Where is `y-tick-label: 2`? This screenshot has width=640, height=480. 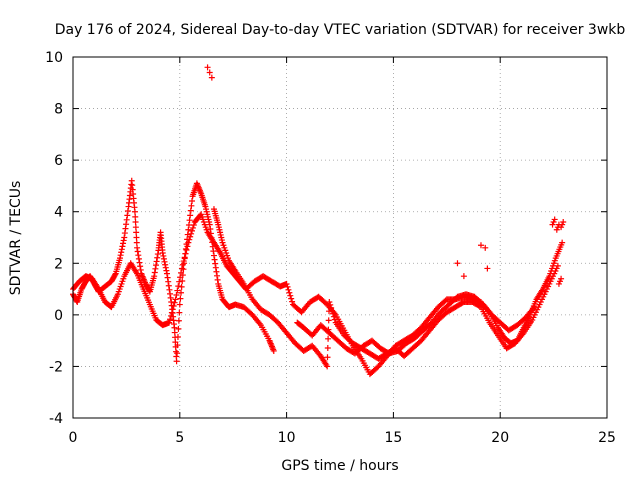 y-tick-label: 2 is located at coordinates (58, 264).